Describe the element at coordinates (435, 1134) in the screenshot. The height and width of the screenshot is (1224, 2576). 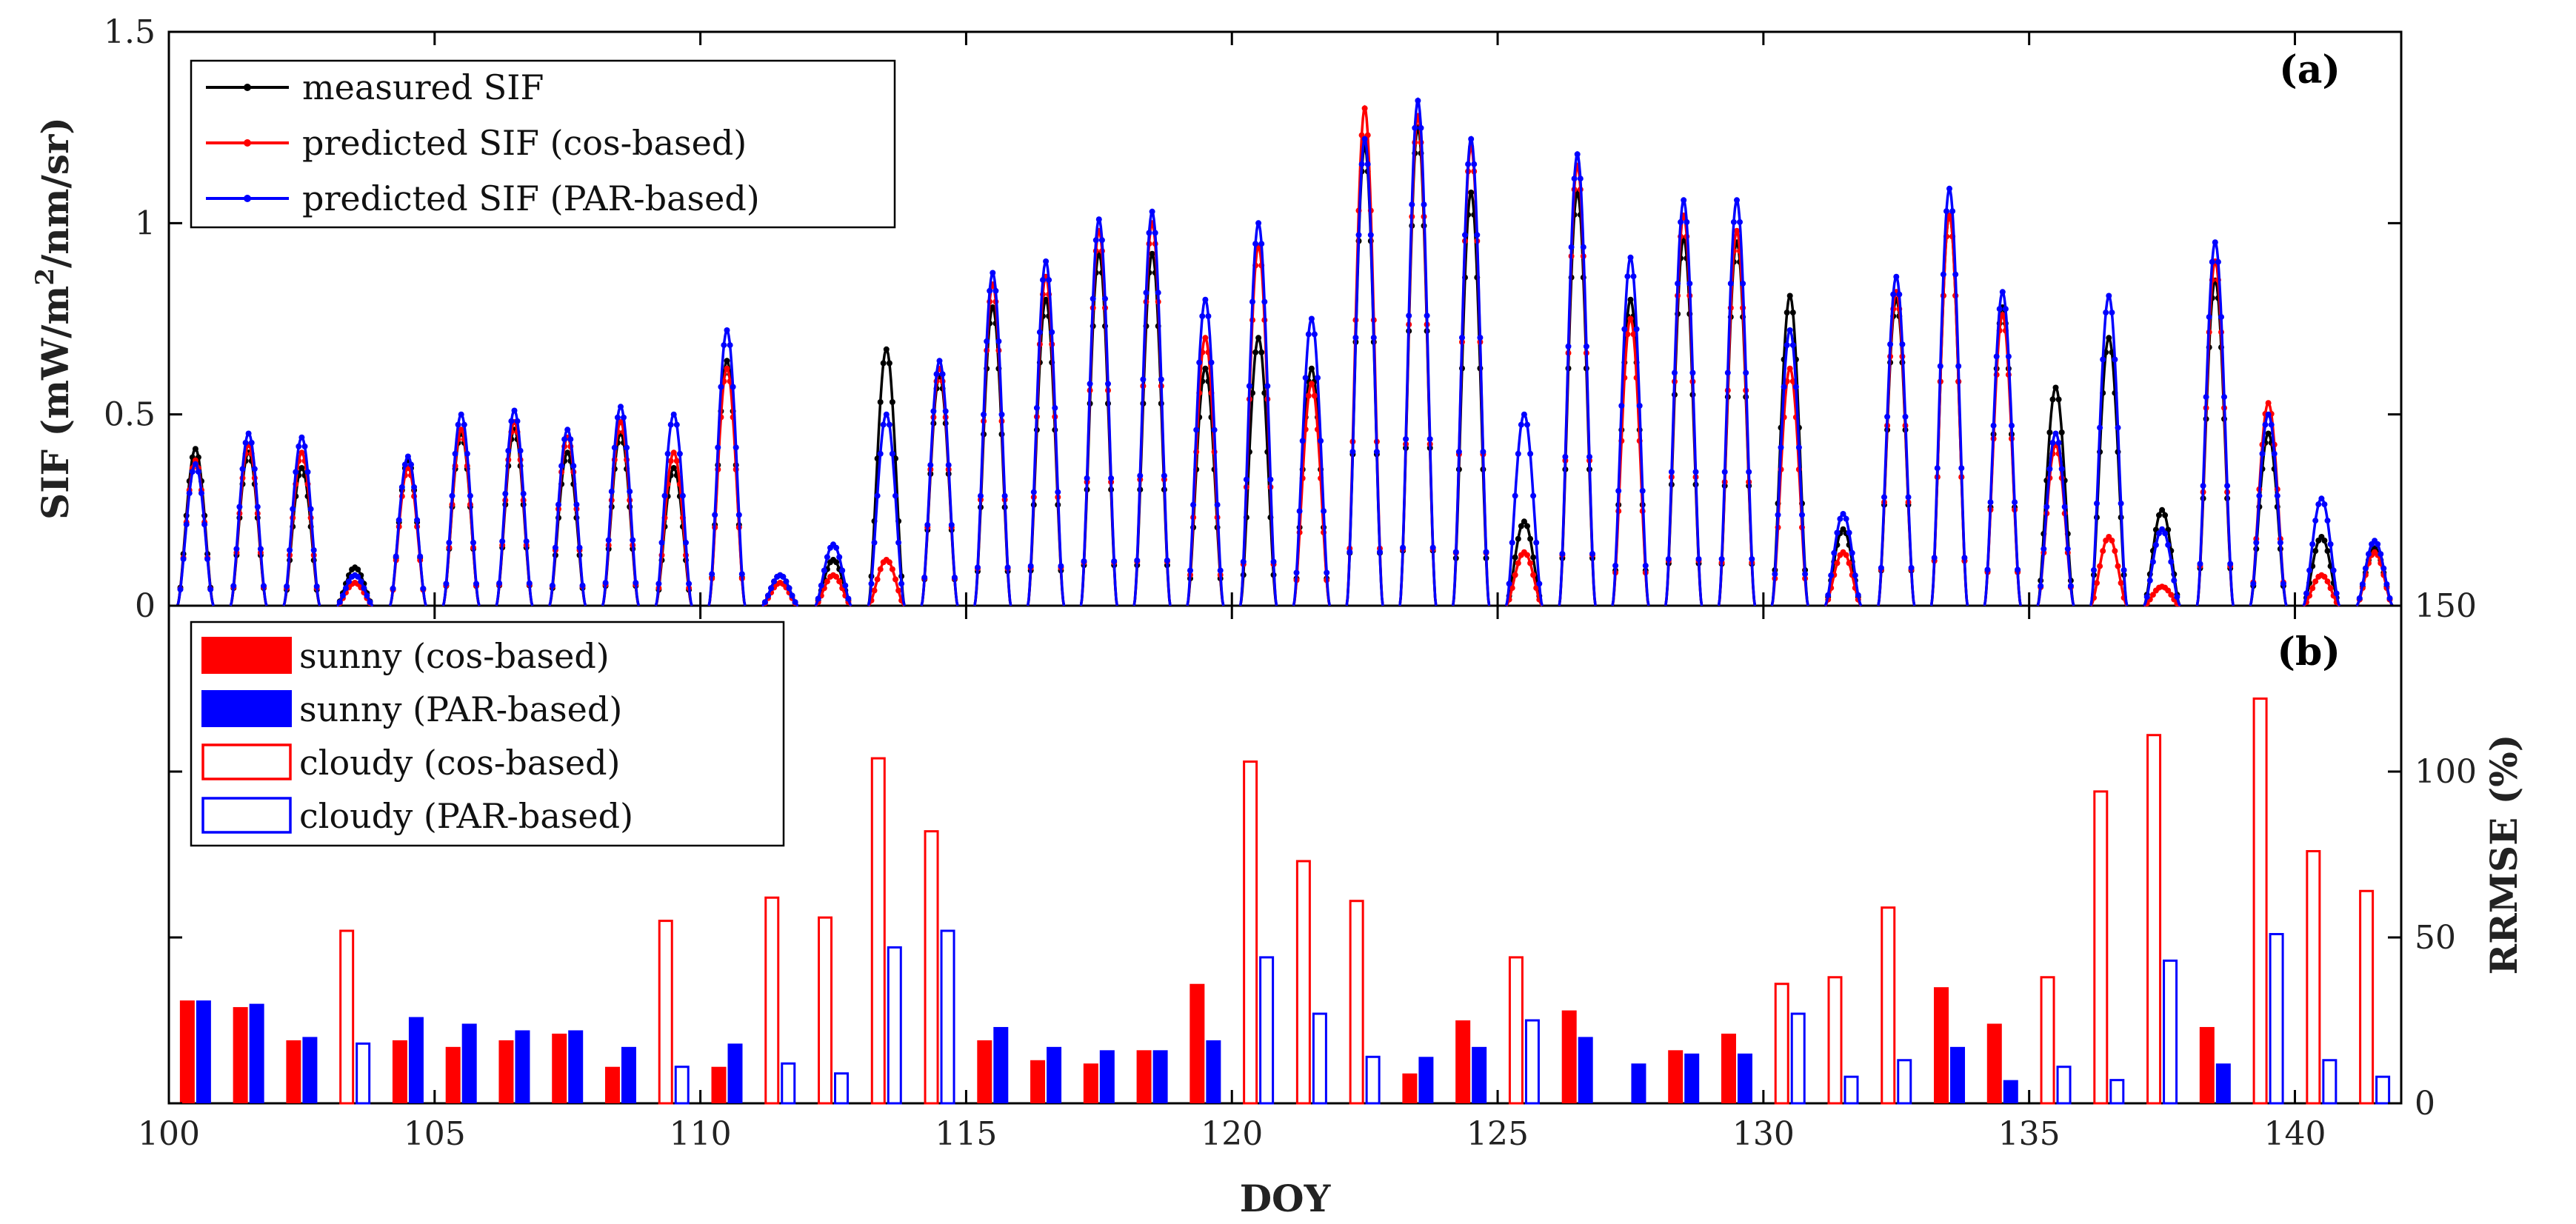
I see `x-tick-label: 105` at that location.